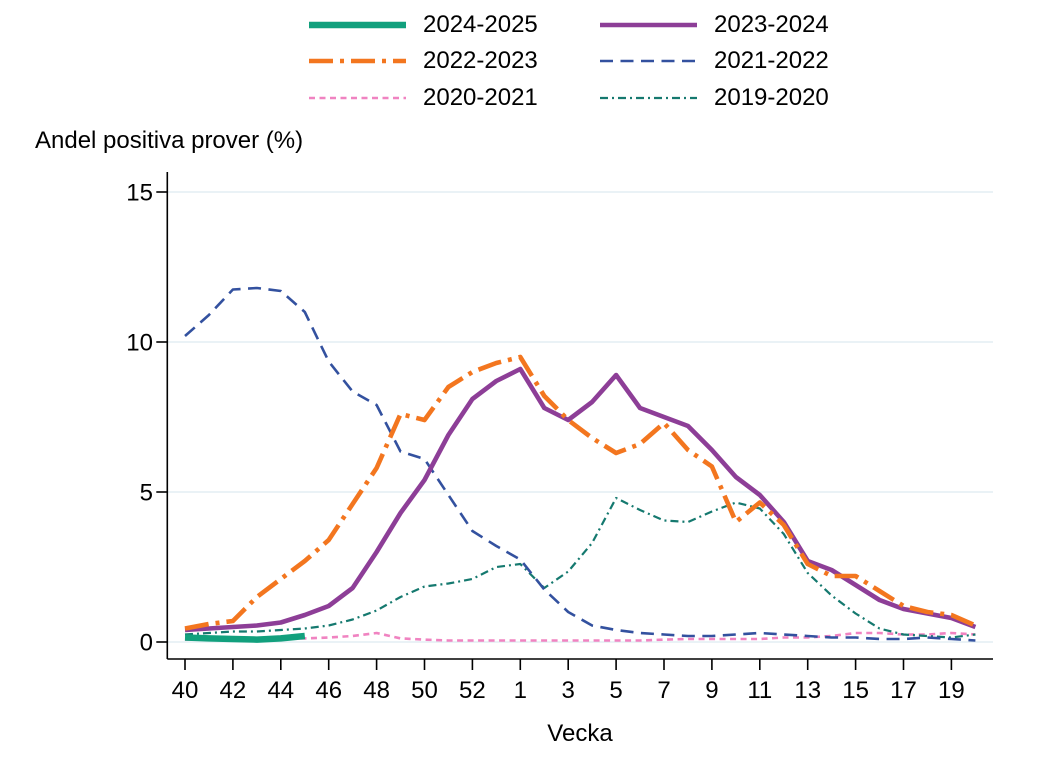  I want to click on x-tick-label-11: 11, so click(759, 690).